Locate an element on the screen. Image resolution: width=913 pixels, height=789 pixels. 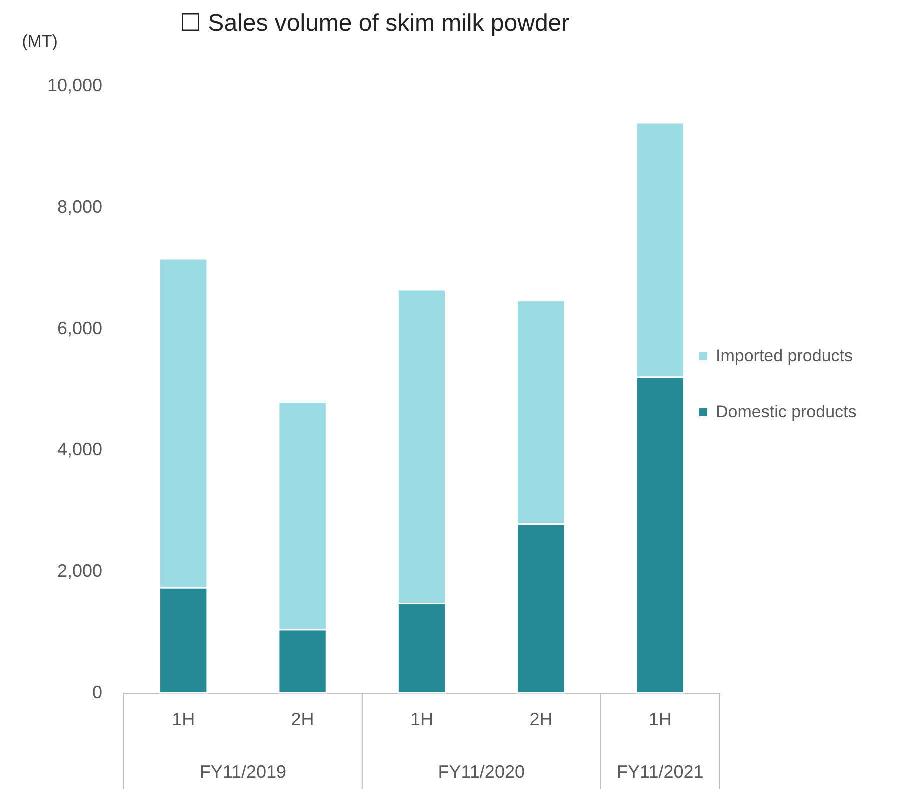
legend-label: Imported products is located at coordinates (785, 356).